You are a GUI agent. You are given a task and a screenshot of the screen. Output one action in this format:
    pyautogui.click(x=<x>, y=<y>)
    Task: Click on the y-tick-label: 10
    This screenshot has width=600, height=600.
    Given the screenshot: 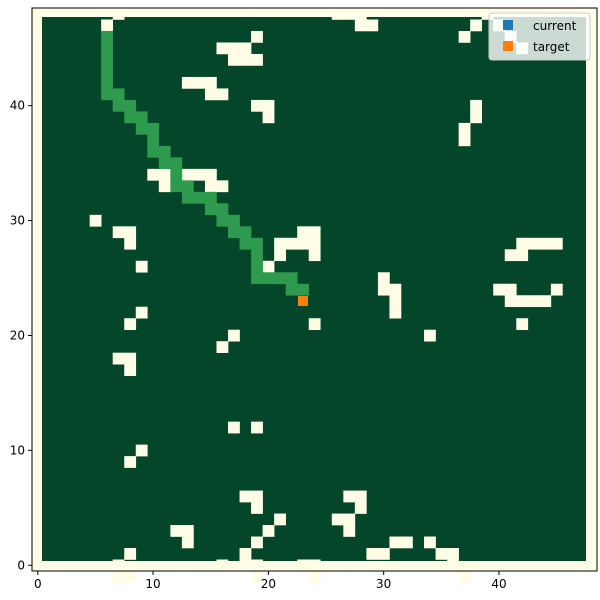 What is the action you would take?
    pyautogui.click(x=17, y=450)
    